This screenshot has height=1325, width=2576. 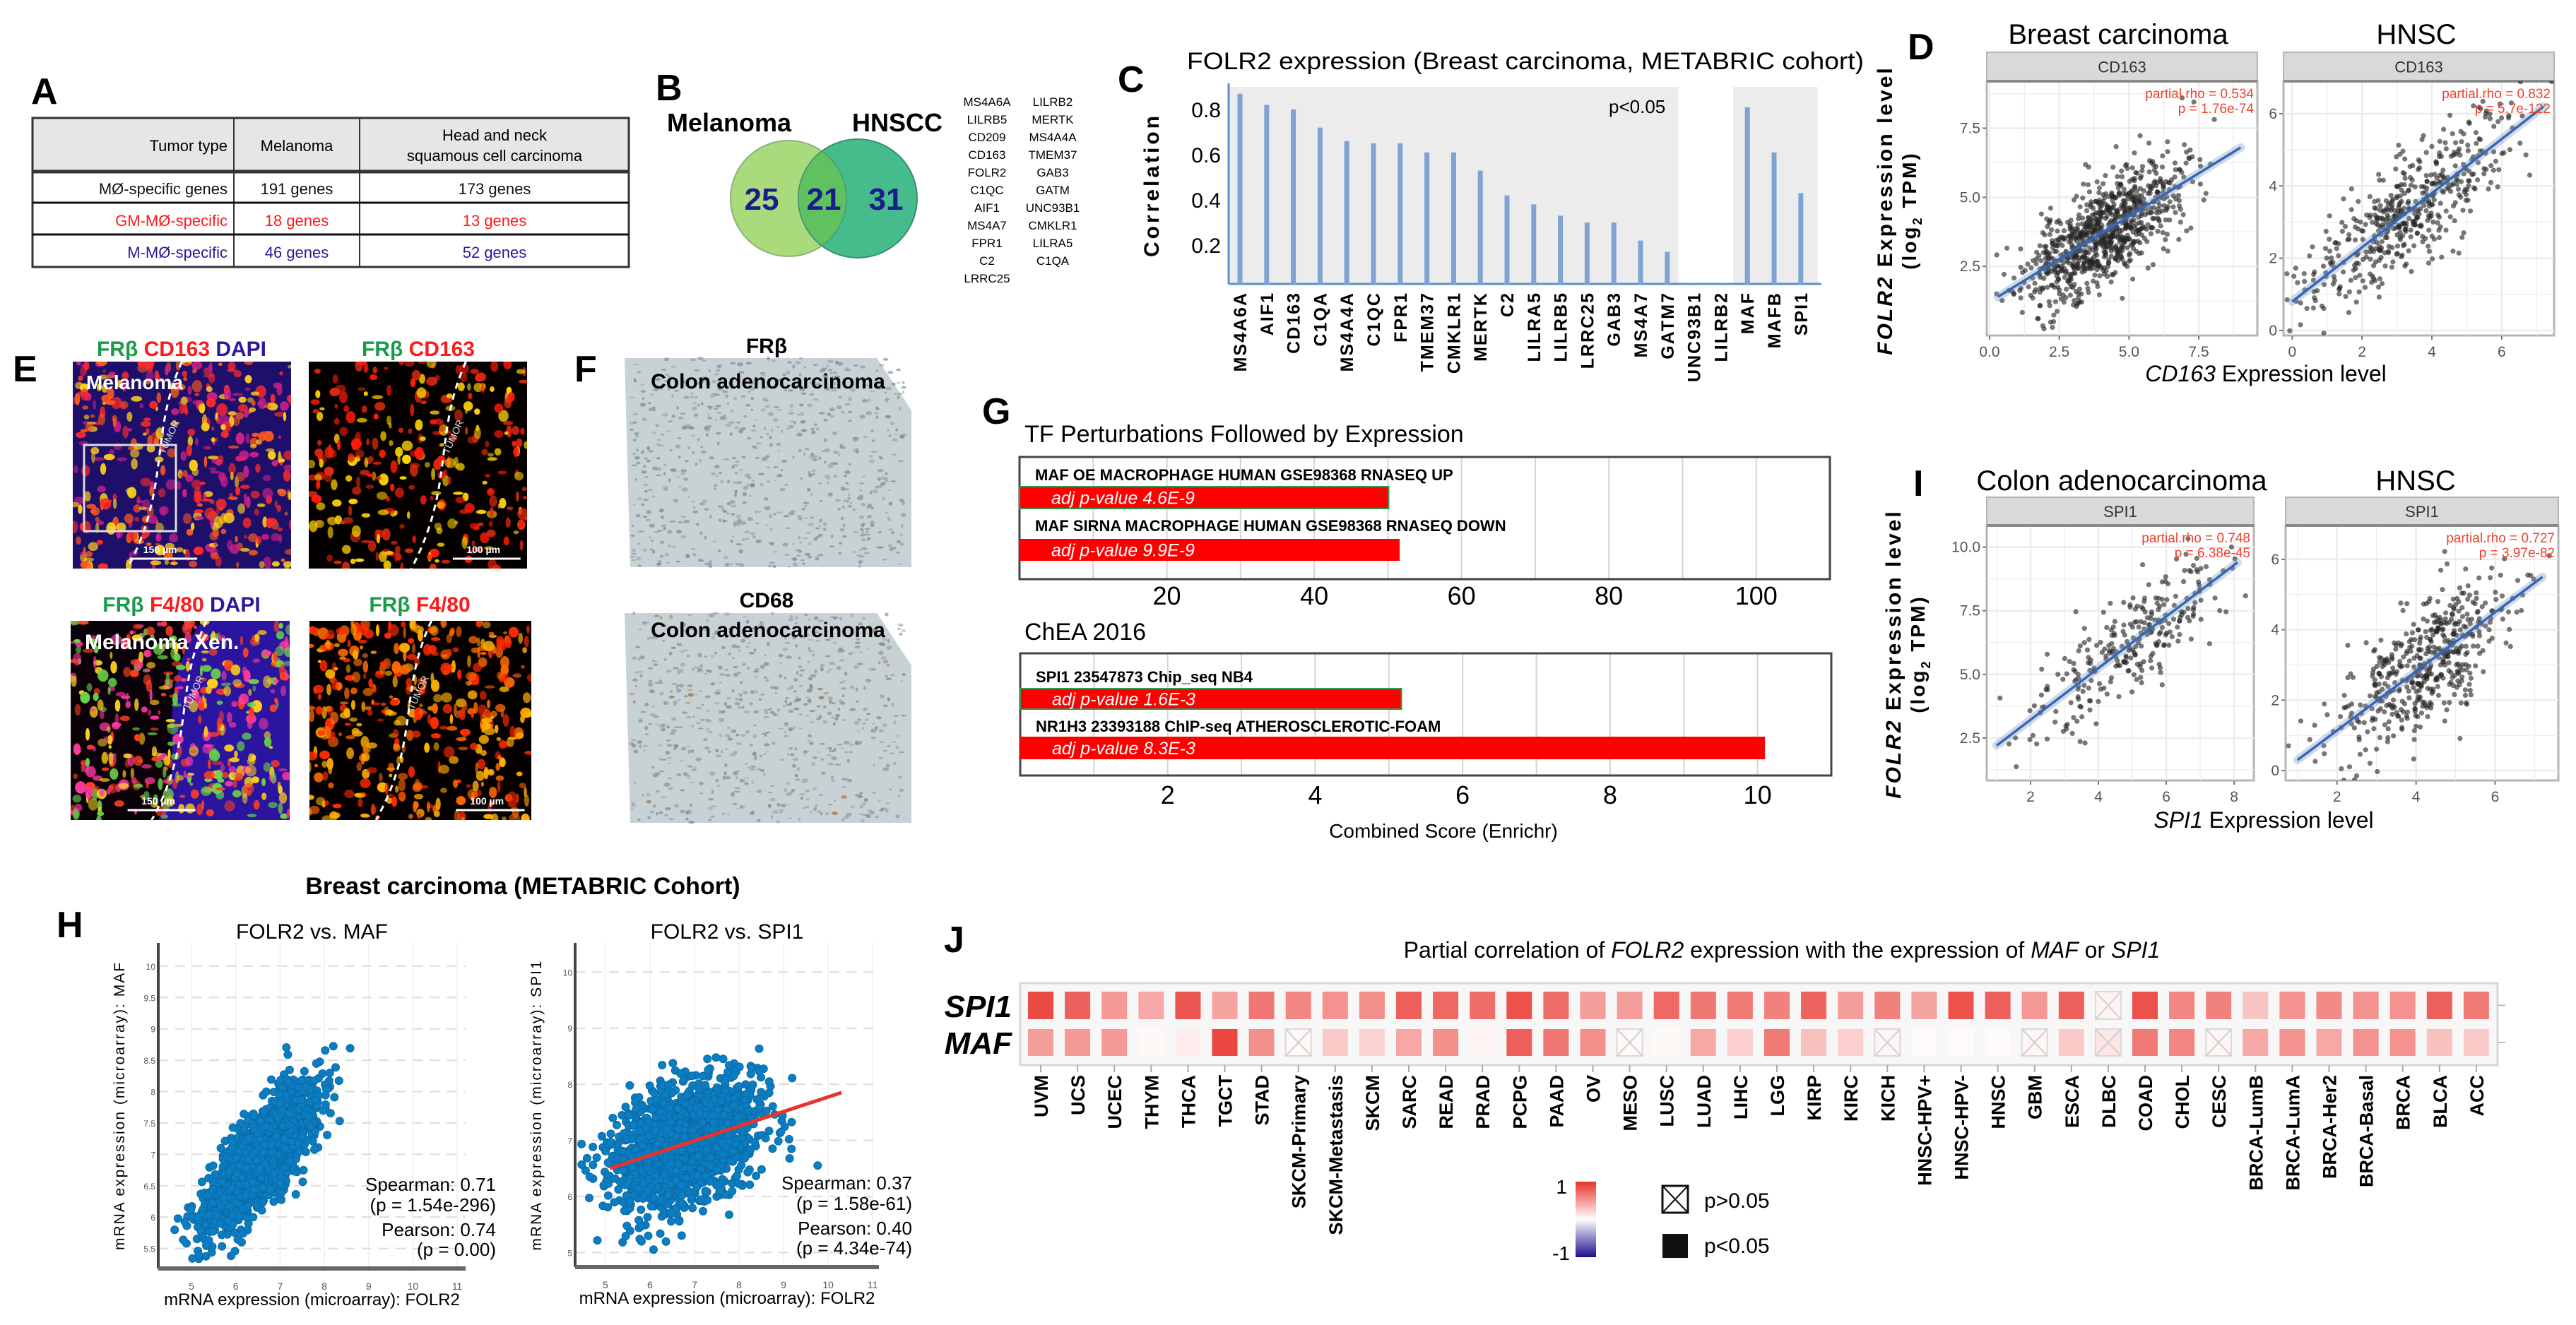 I want to click on y-axis-label: Correlation, so click(x=1152, y=185).